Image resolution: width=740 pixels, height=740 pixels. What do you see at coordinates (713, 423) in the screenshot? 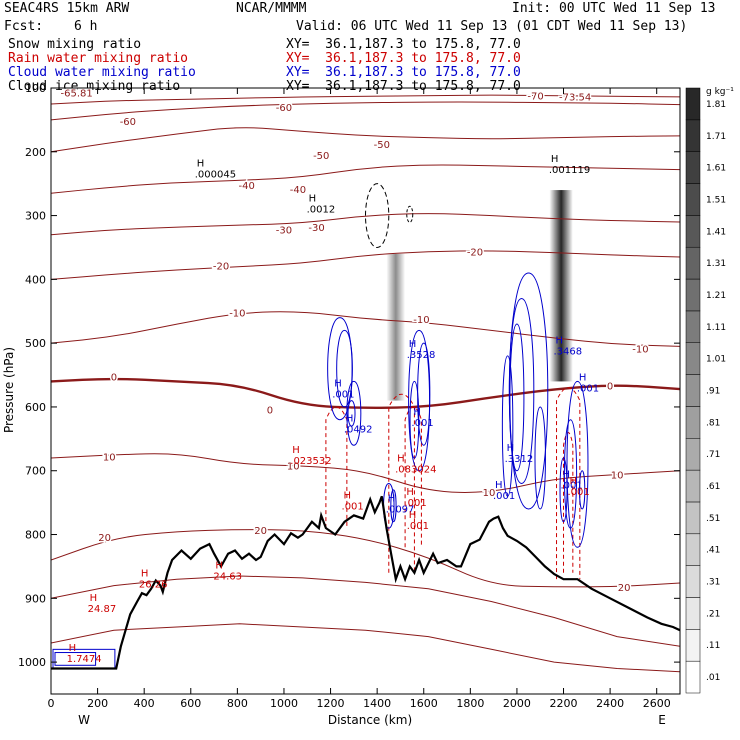
I see `colorbar-label: .81` at bounding box center [713, 423].